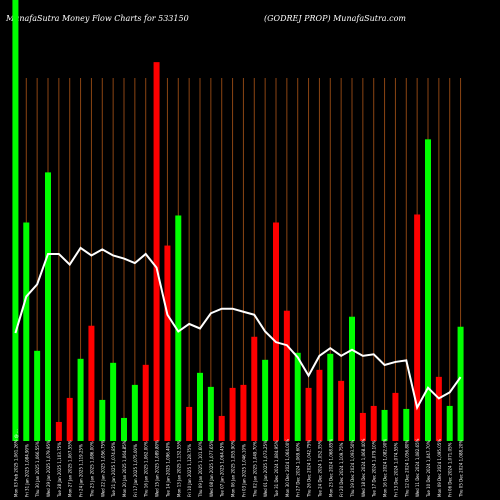  I want to click on x-tick-label: Fri 06 Dec 2024 1,071.05%, so click(450, 469).